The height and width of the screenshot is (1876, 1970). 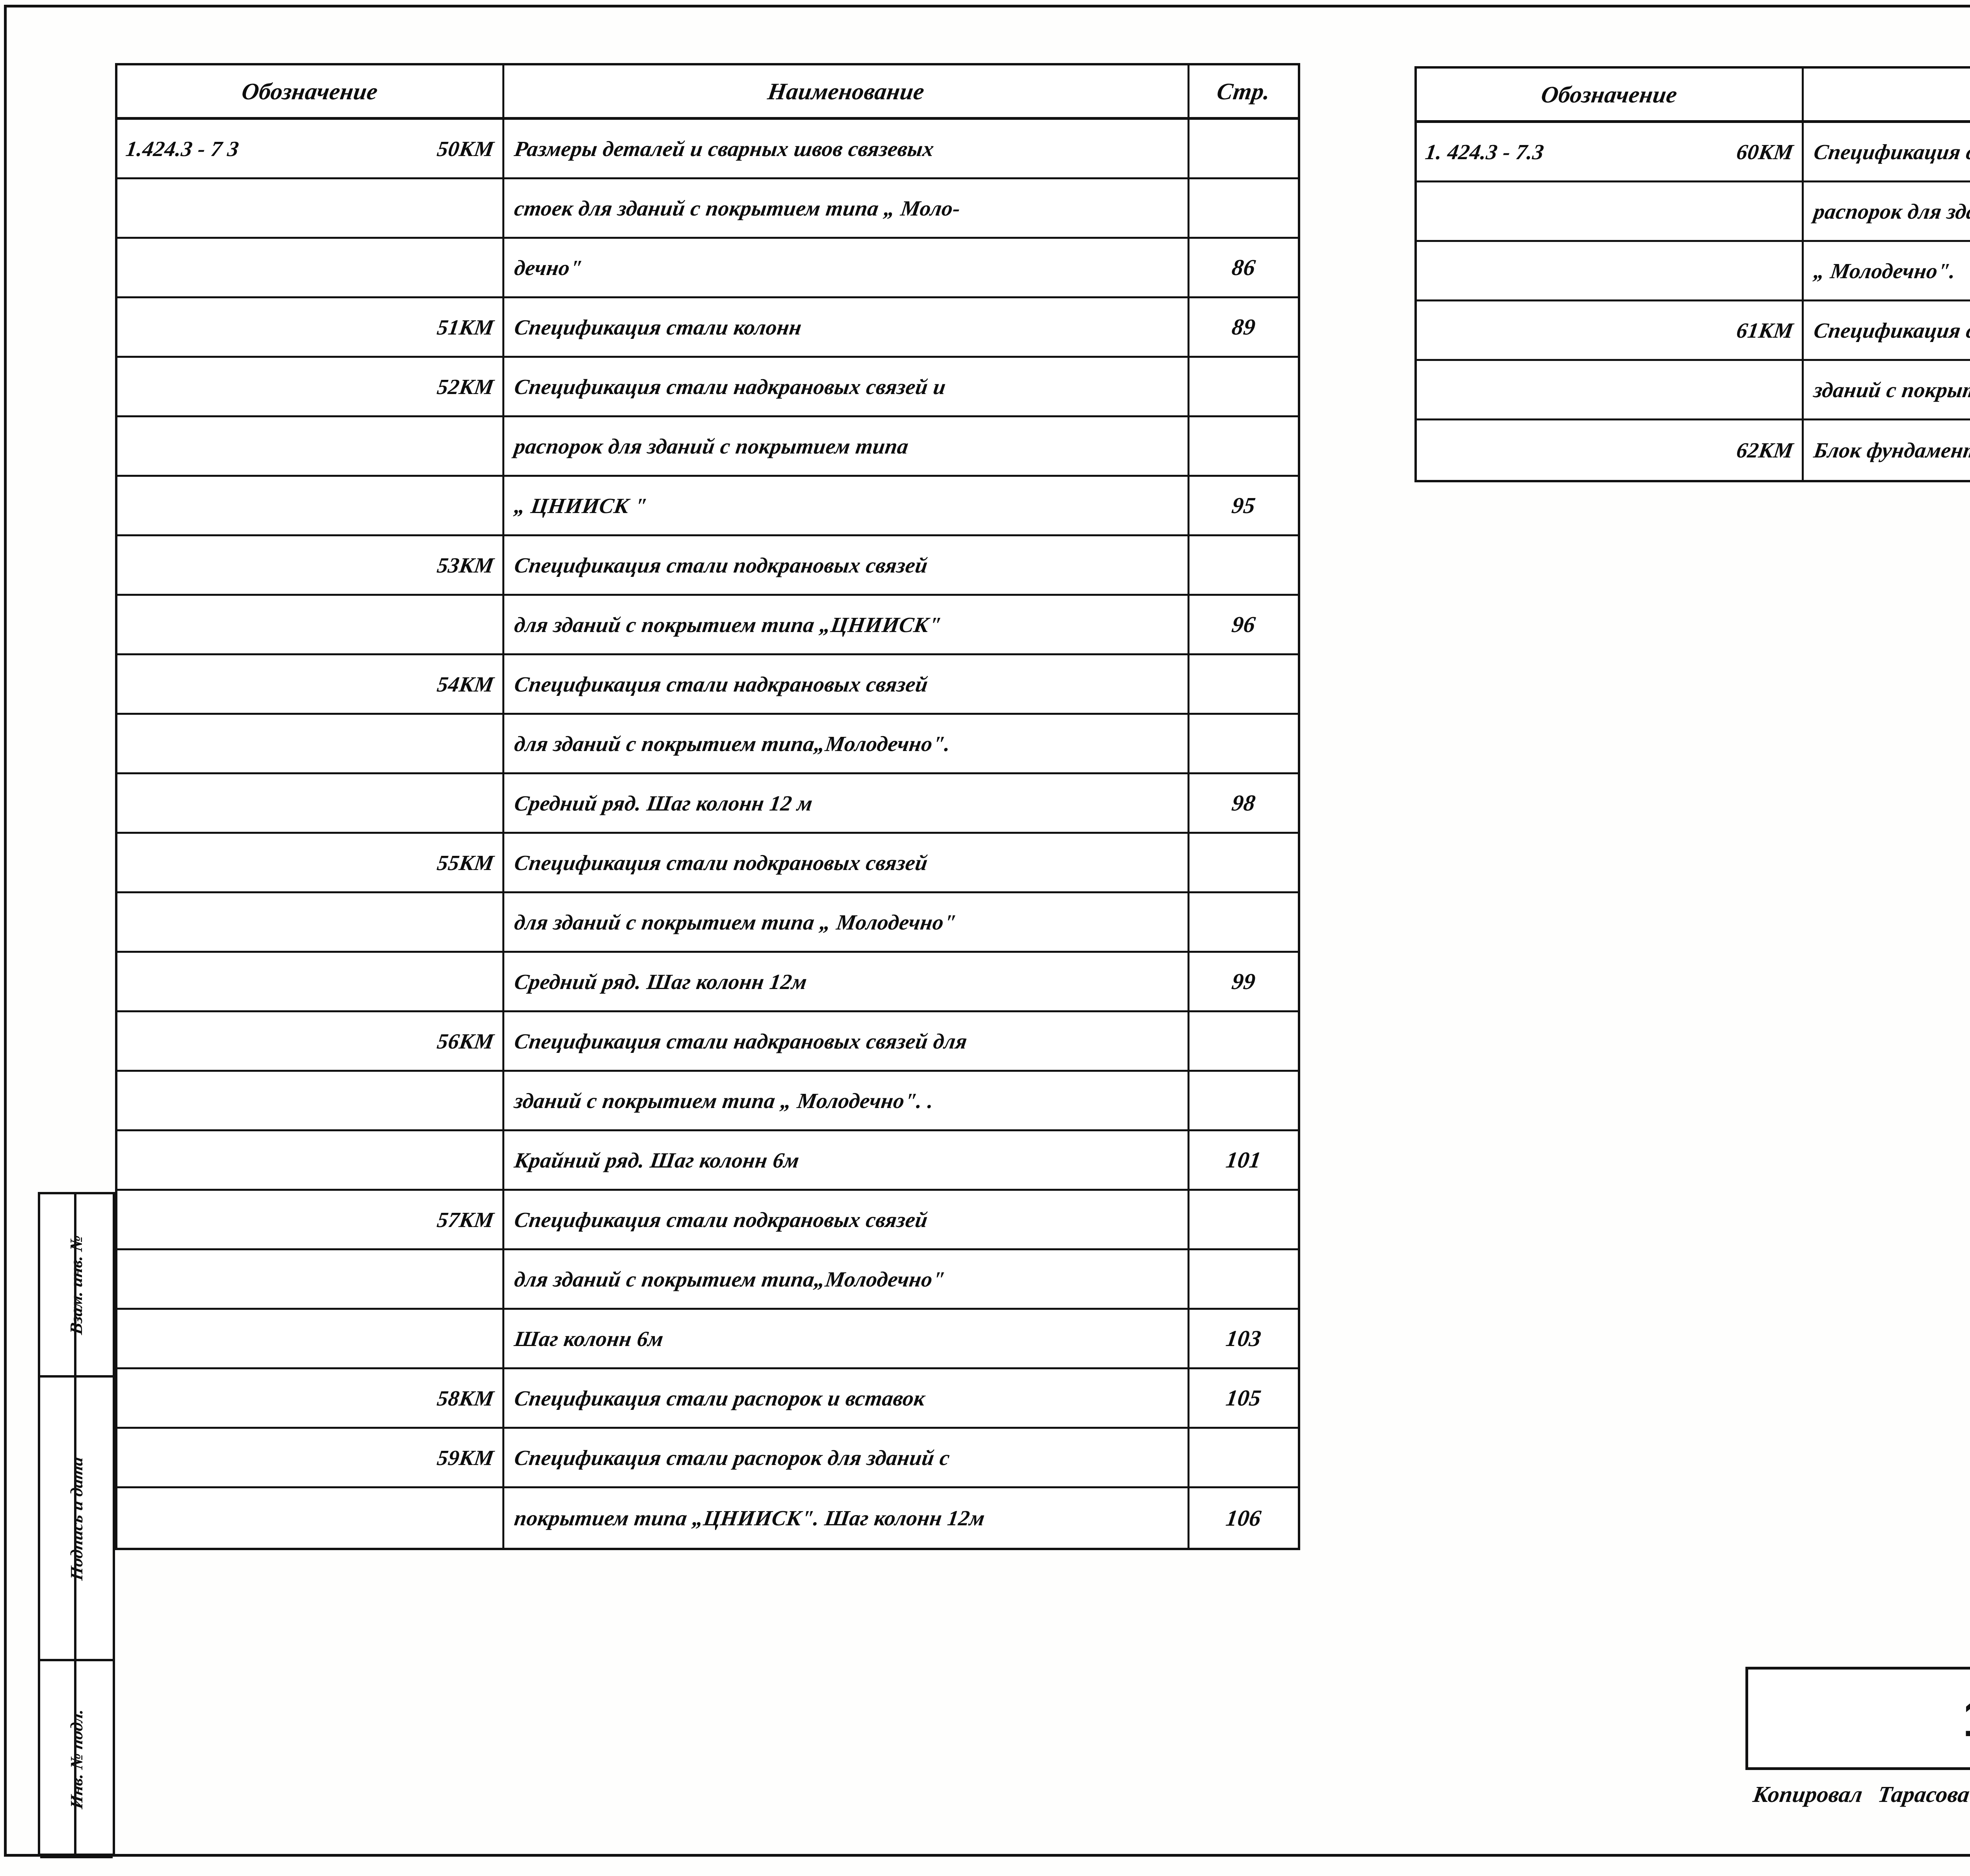 I want to click on item-name: дечно", so click(x=548, y=268).